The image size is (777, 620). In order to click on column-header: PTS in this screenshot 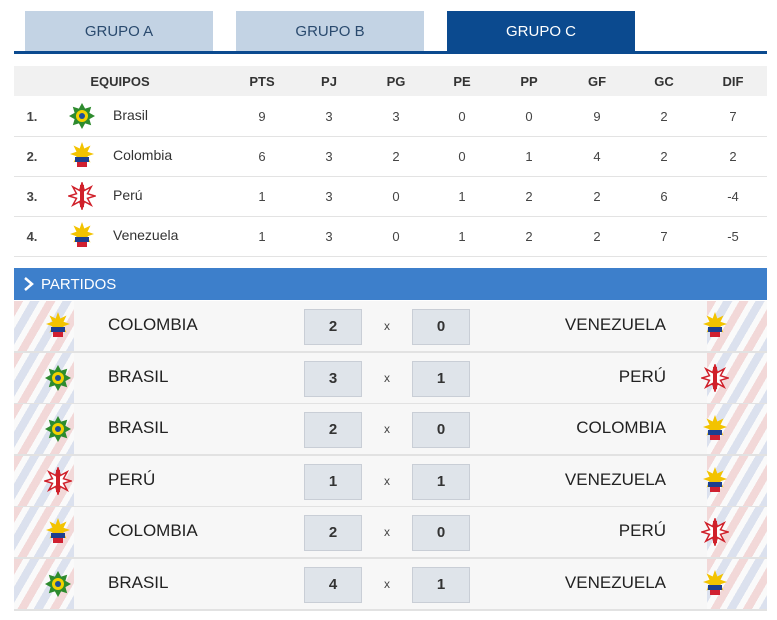, I will do `click(262, 81)`.